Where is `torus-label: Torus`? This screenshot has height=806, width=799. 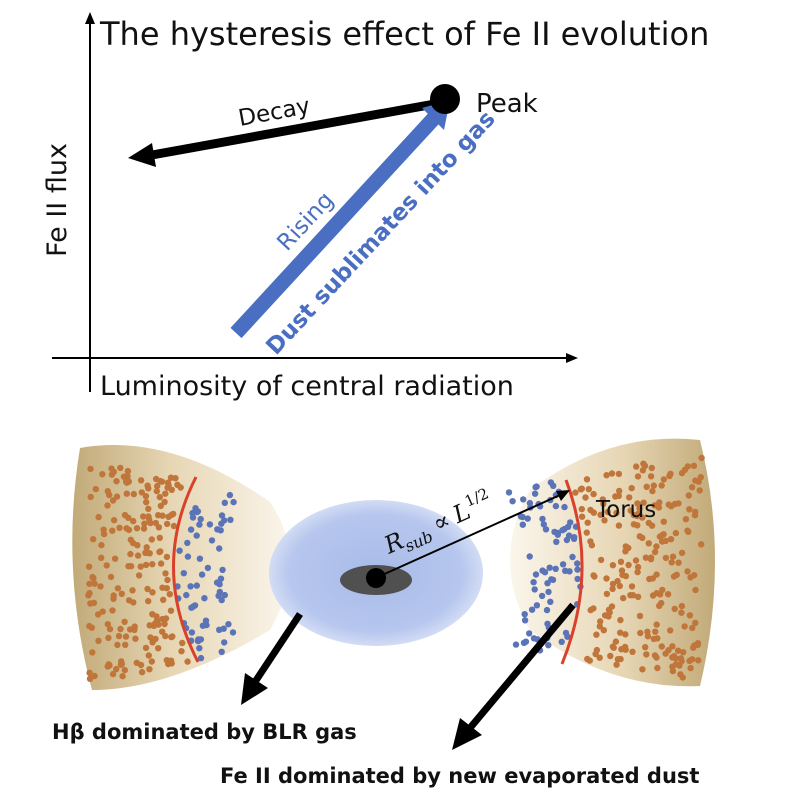
torus-label: Torus is located at coordinates (625, 510).